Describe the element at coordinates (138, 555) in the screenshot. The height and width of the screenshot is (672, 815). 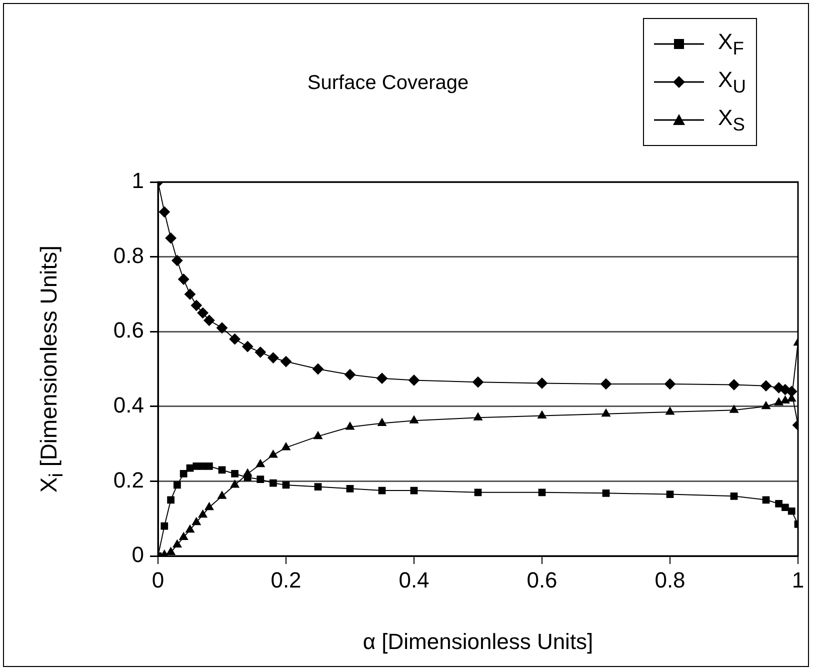
I see `y-tick-label: 0` at that location.